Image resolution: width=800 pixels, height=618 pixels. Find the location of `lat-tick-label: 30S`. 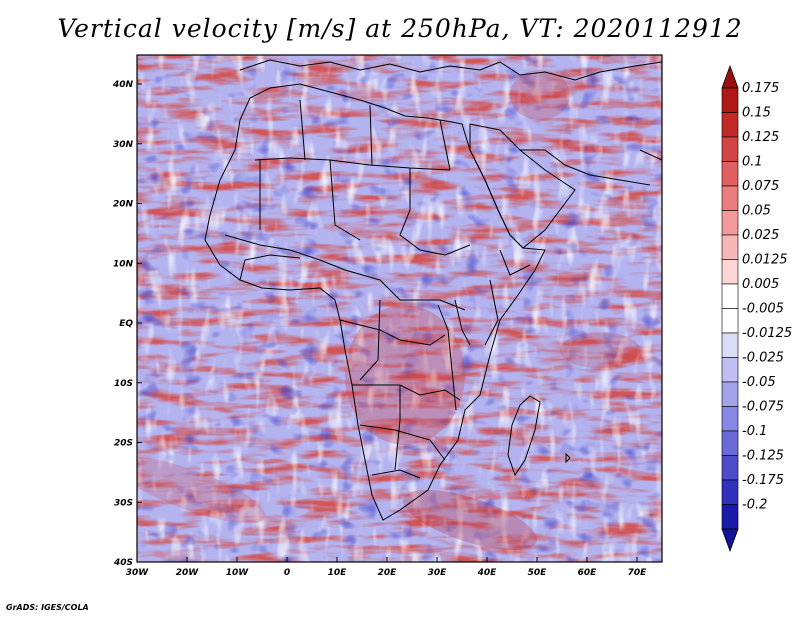

lat-tick-label: 30S is located at coordinates (123, 503).